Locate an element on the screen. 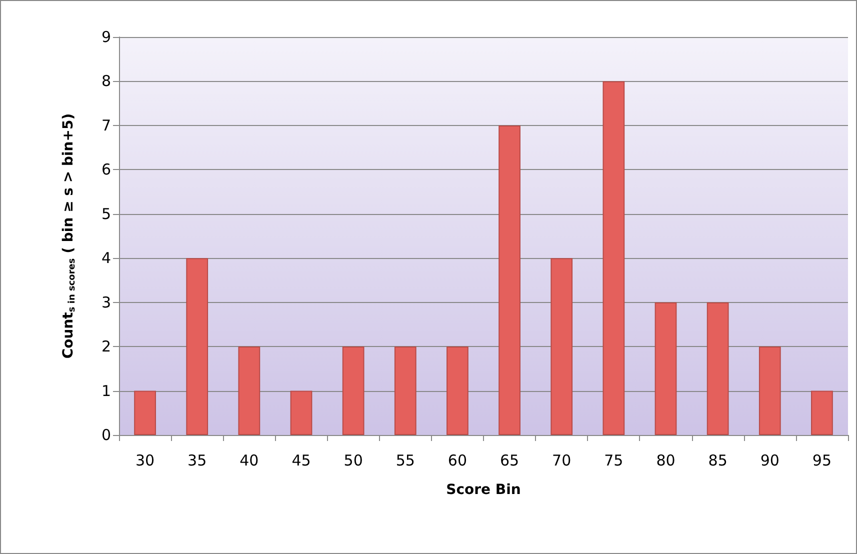 Image resolution: width=857 pixels, height=554 pixels. y-tick-label: 6 is located at coordinates (106, 169).